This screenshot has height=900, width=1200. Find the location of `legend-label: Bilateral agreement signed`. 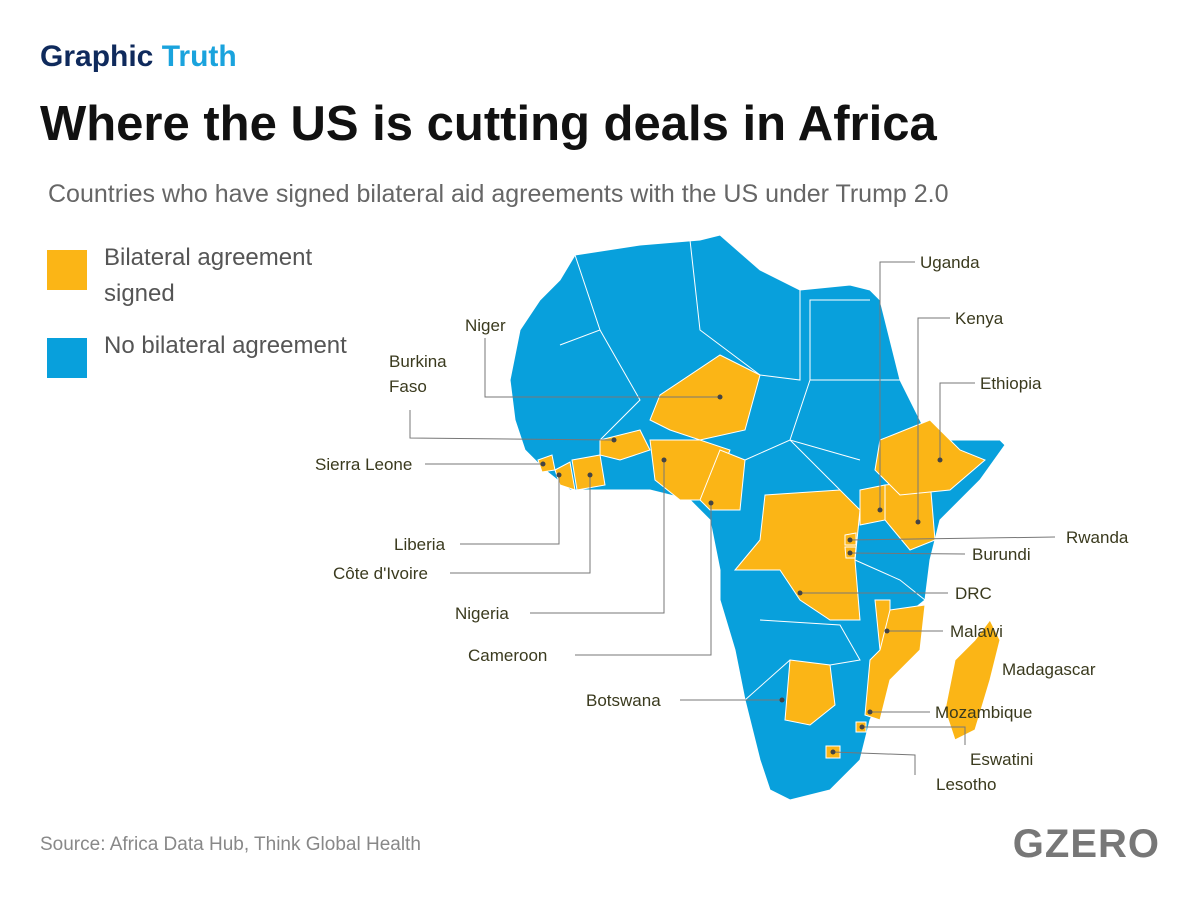

legend-label: Bilateral agreement signed is located at coordinates (208, 275).